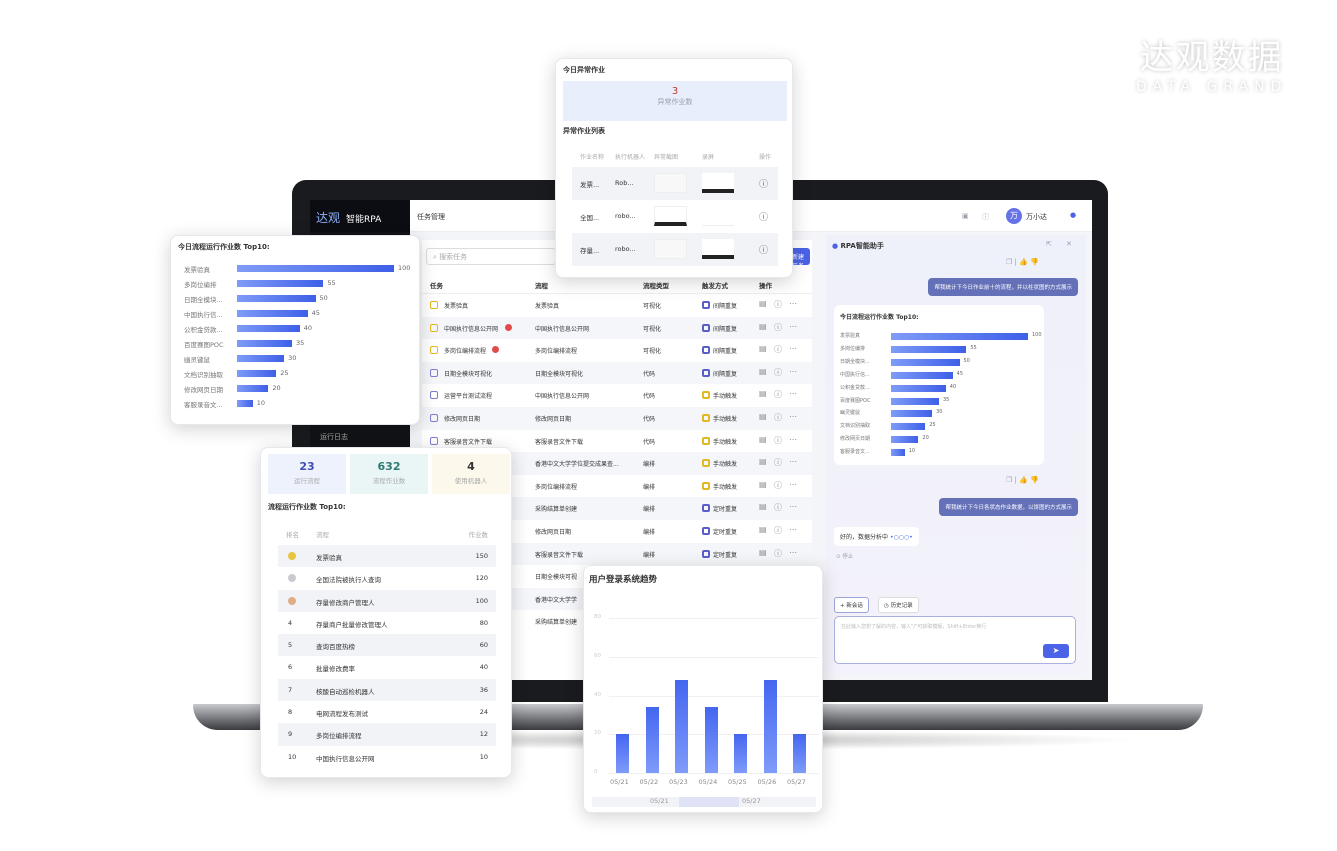  I want to click on table-row: 香港中文大学学位提交成果查... 编排 手动触发 ▤ ⓘ ⋯, so click(617, 463).